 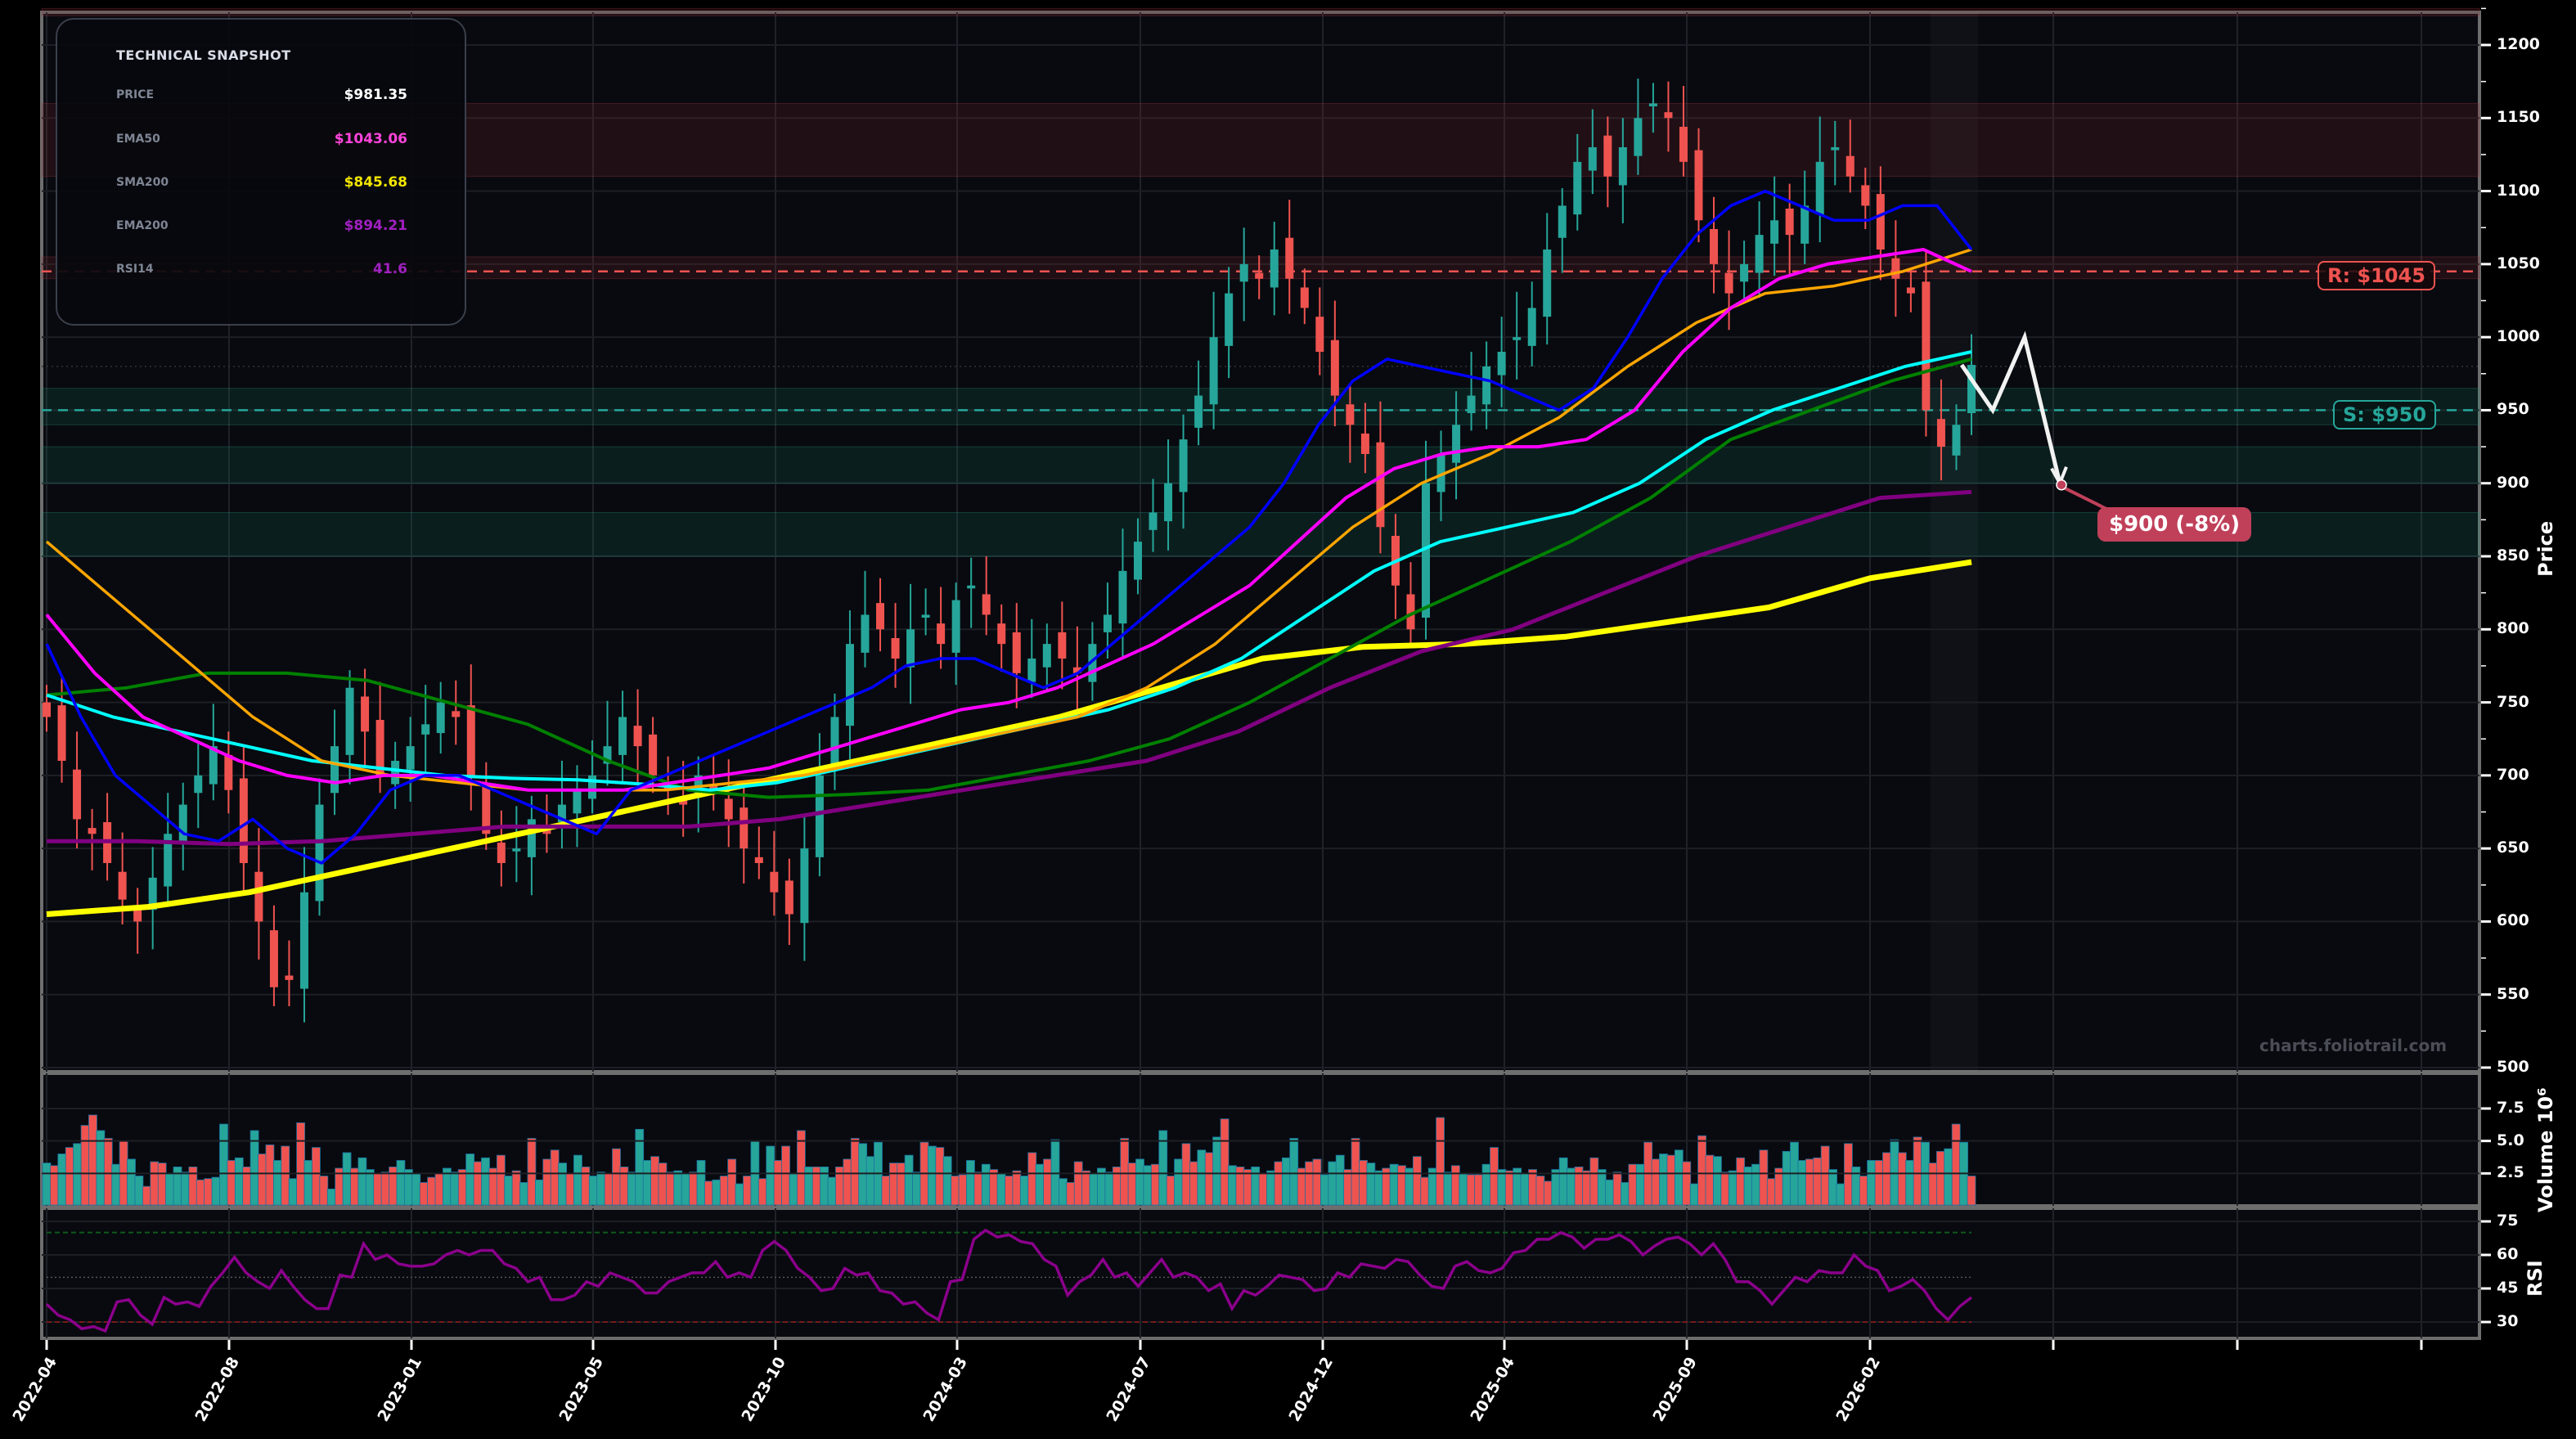 What do you see at coordinates (262, 227) in the screenshot?
I see `snapshot-row-ema200: EMA200 $894.21` at bounding box center [262, 227].